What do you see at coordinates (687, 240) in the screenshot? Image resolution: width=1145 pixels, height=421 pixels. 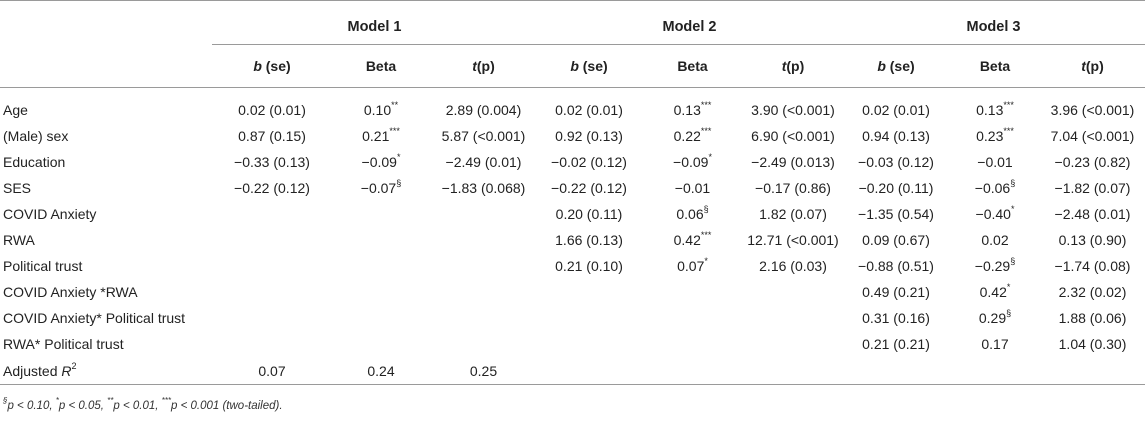 I see `cell-value: 0.42` at bounding box center [687, 240].